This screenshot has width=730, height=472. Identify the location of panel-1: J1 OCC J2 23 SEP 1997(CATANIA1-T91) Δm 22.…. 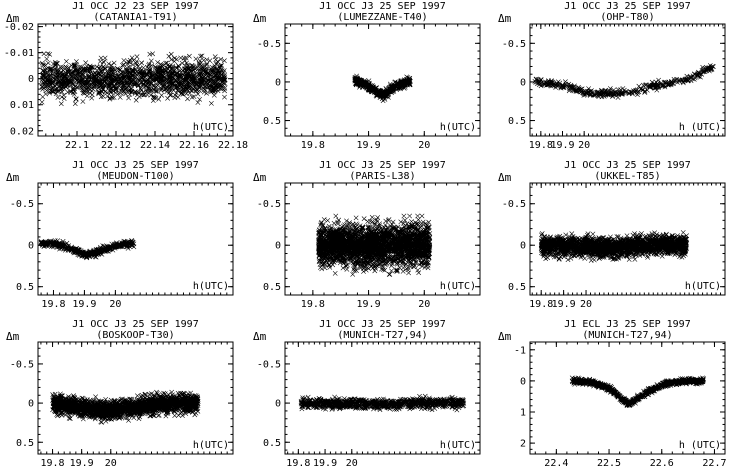
(126, 76).